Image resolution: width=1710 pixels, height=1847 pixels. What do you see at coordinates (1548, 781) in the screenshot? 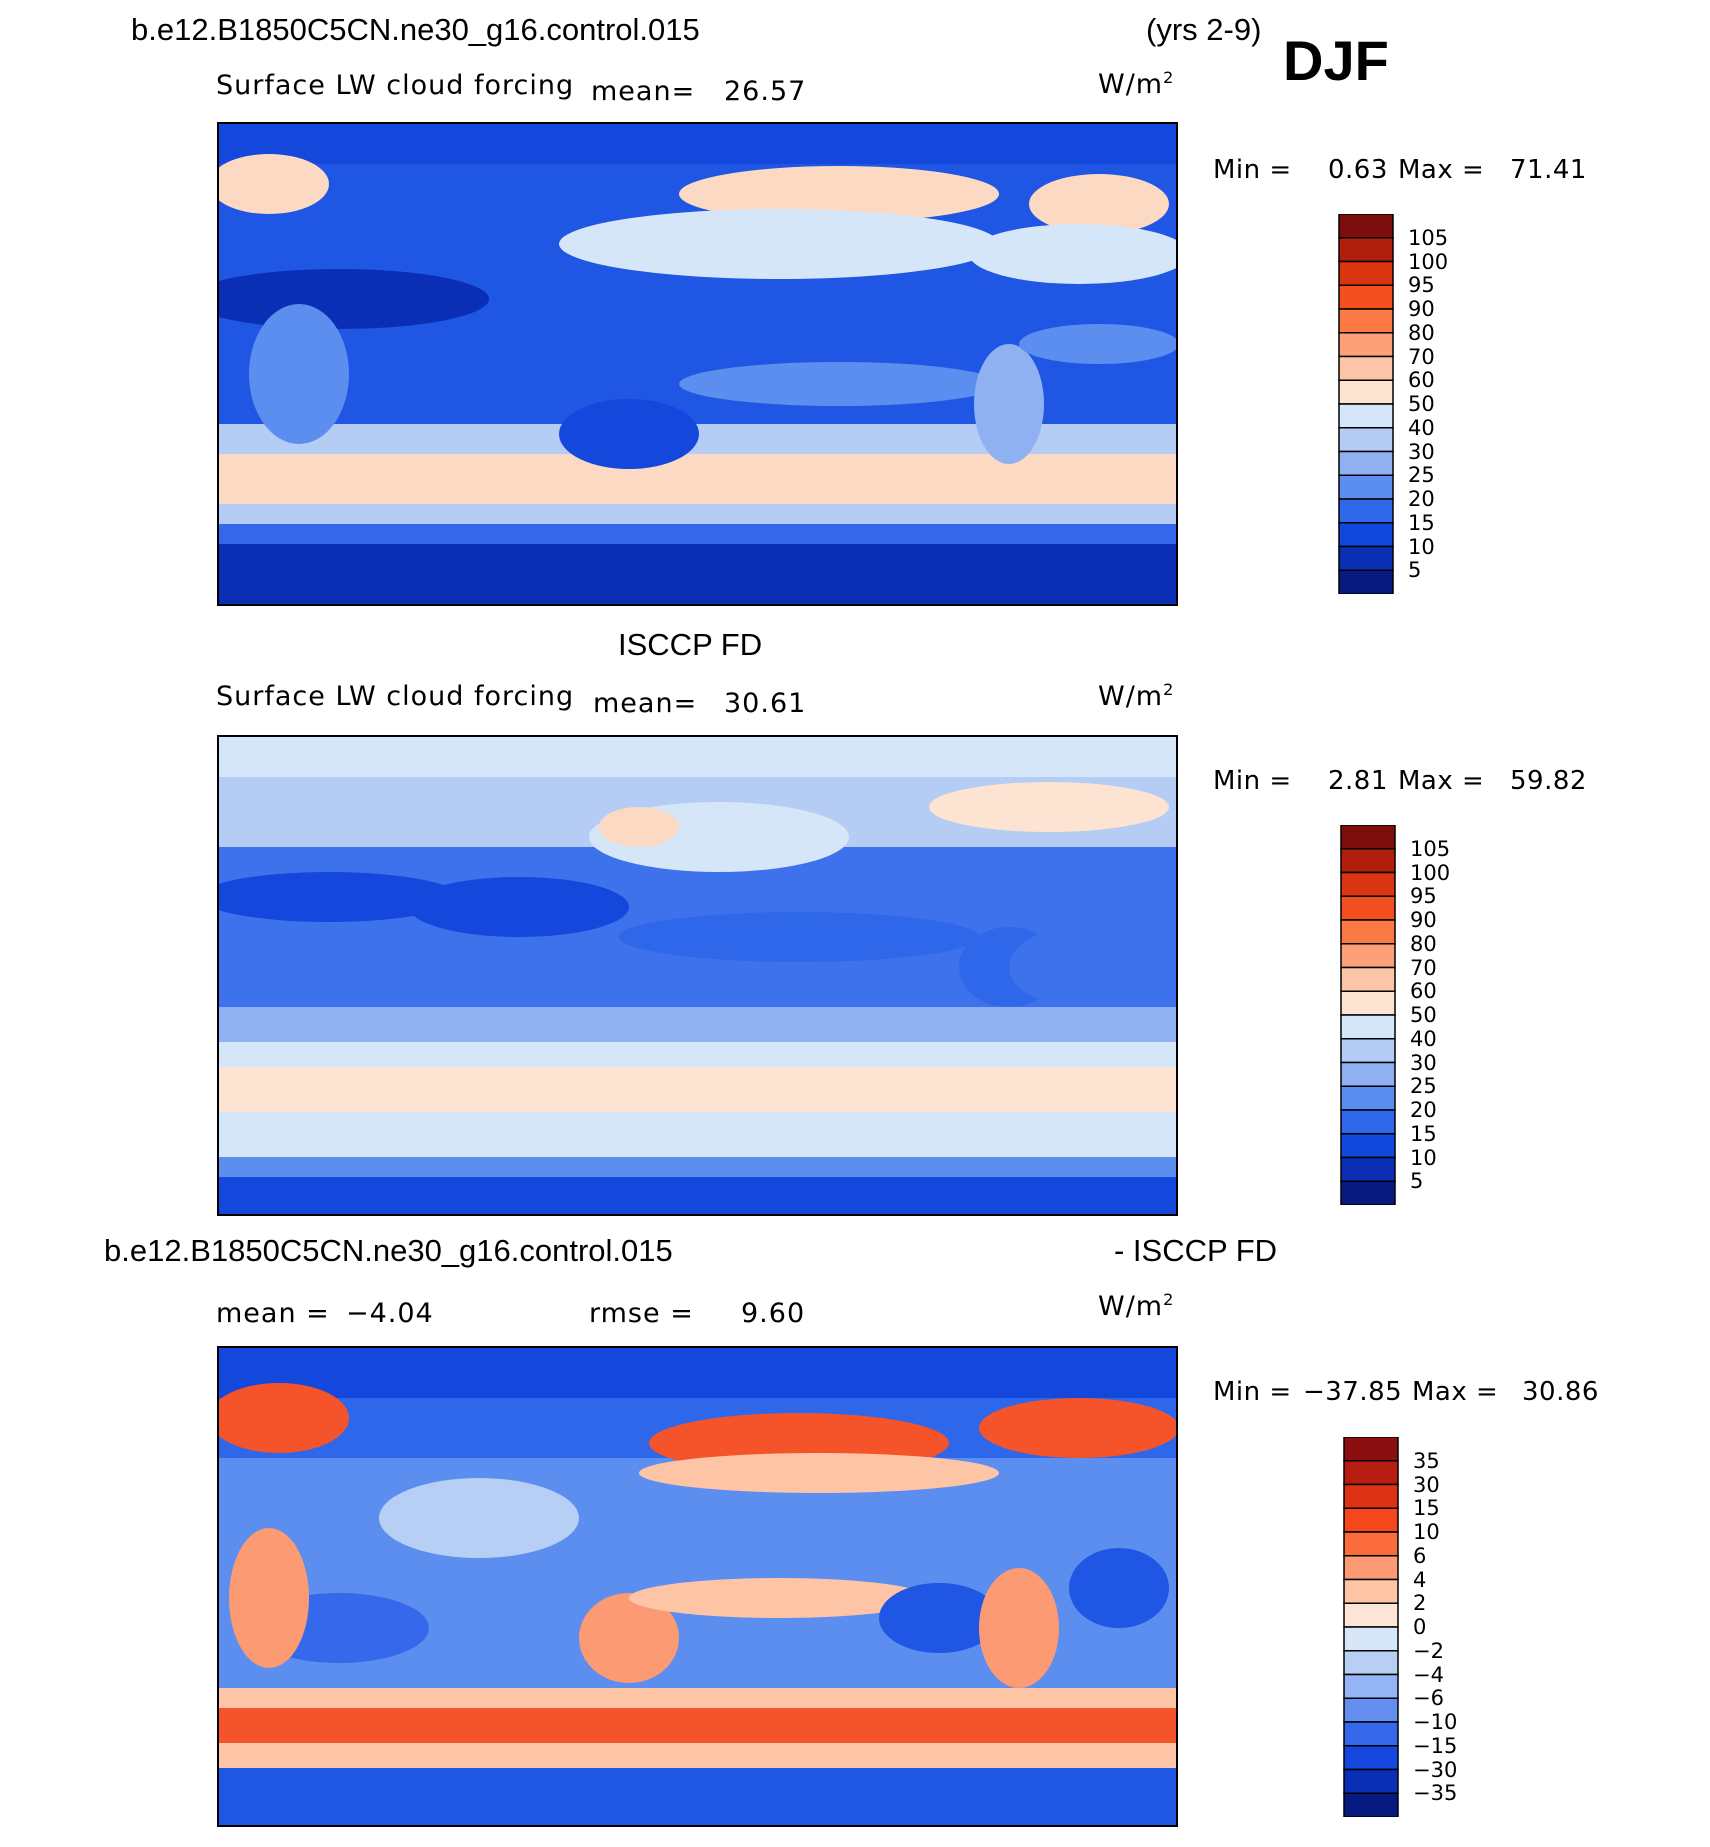
I see `panel2-max-value: 59.82` at bounding box center [1548, 781].